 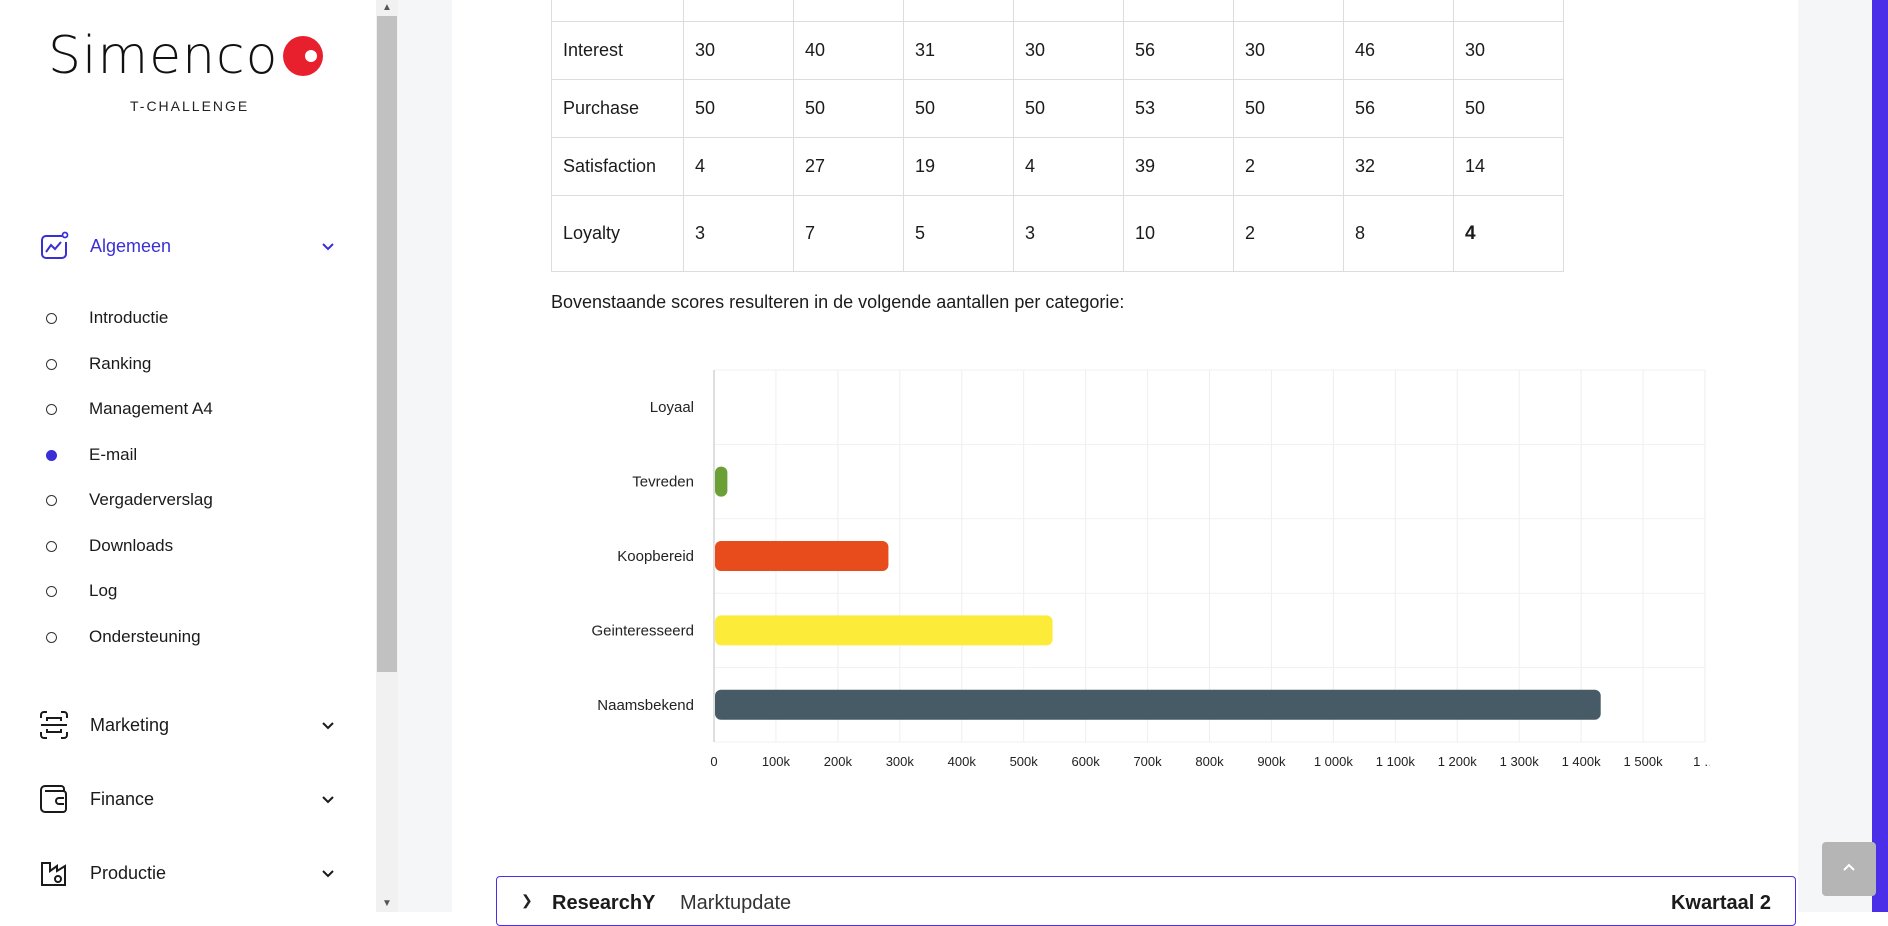 I want to click on x-tick-label: 1 400k, so click(x=1582, y=761).